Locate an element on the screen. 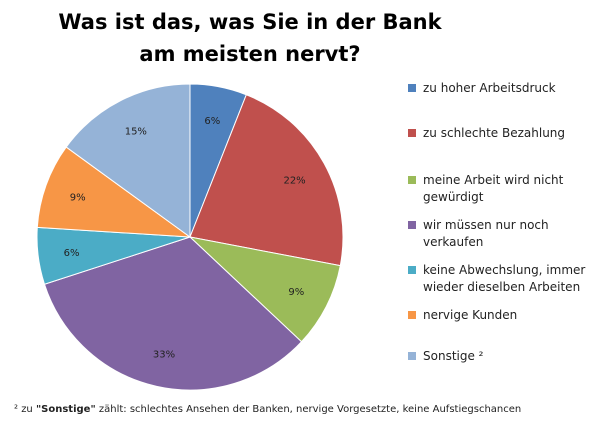 Image resolution: width=600 pixels, height=426 pixels. legend-label-5: nervige Kunden is located at coordinates (470, 315).